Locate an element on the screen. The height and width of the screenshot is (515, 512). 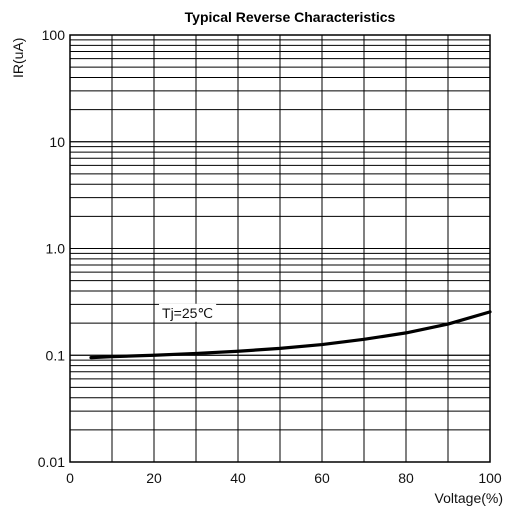
x-tick-label: 60 is located at coordinates (322, 478).